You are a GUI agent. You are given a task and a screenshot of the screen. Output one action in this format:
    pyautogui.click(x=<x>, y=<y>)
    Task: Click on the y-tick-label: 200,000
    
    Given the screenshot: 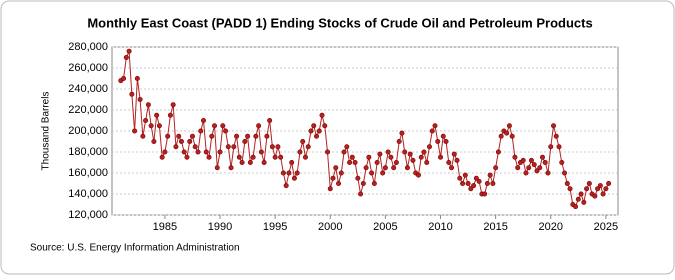 What is the action you would take?
    pyautogui.click(x=88, y=131)
    